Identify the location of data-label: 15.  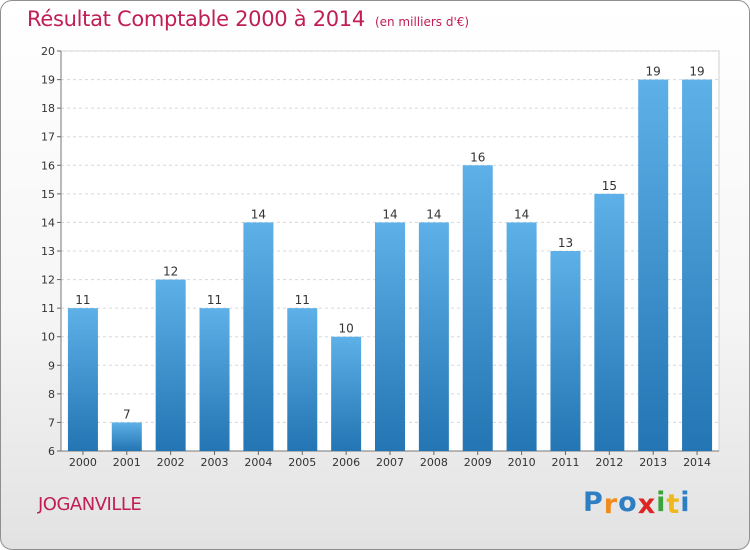
(609, 186).